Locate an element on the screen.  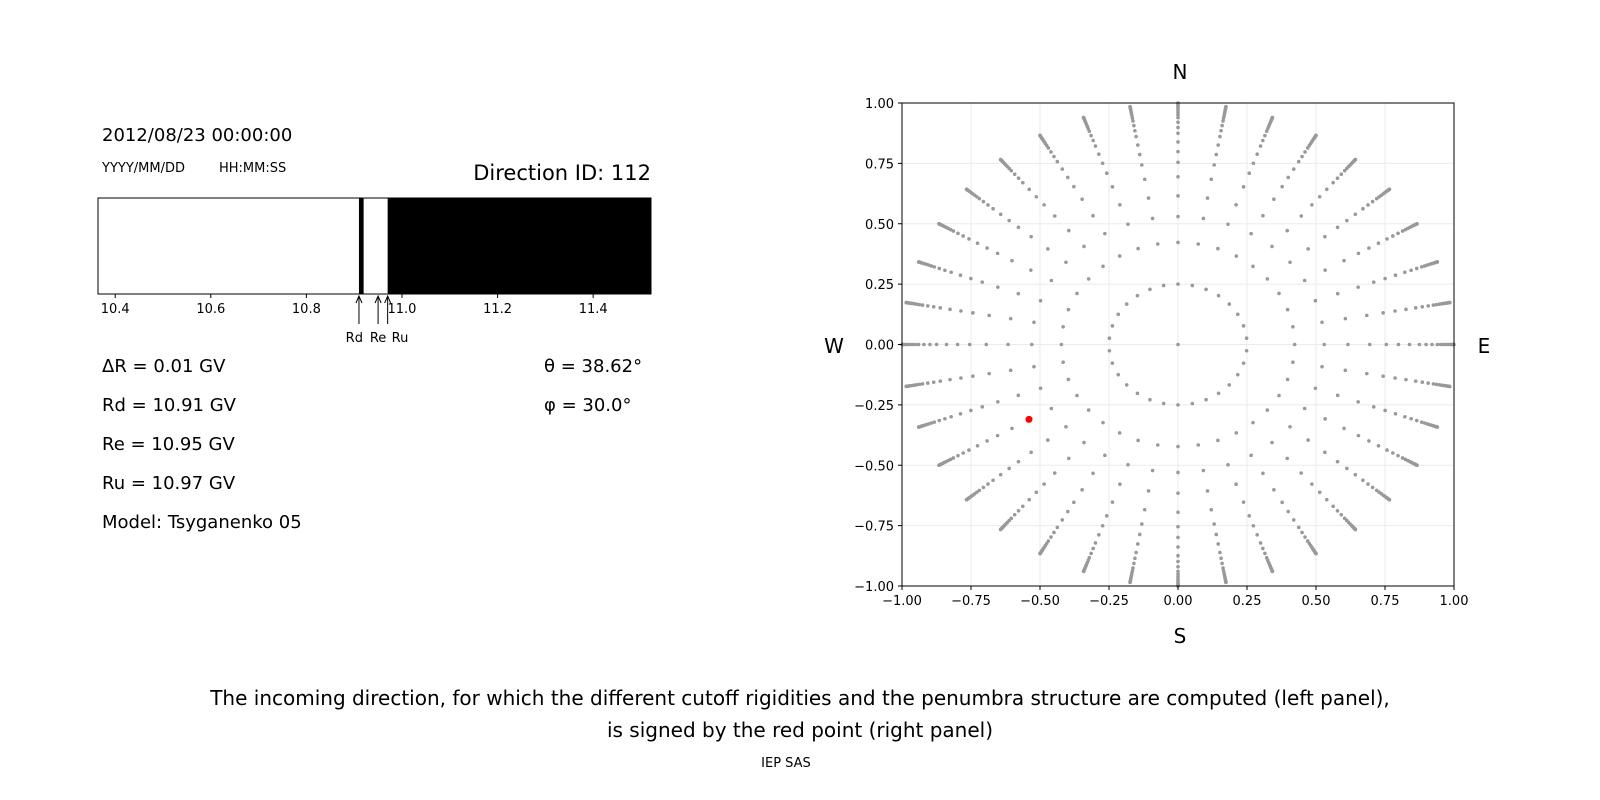
x-tick-label: 0.75 is located at coordinates (1385, 601).